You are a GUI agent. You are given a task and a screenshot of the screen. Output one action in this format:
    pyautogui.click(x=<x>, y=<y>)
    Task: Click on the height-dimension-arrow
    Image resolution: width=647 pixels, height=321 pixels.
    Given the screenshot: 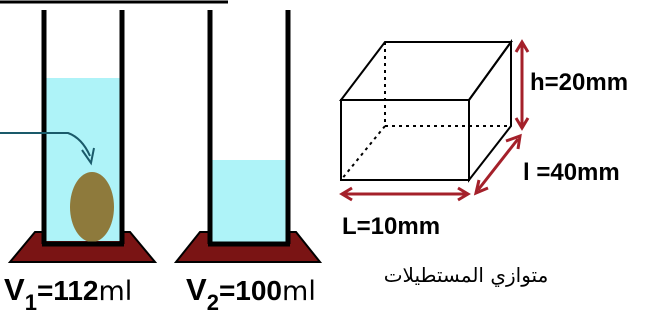 What is the action you would take?
    pyautogui.click(x=522, y=85)
    